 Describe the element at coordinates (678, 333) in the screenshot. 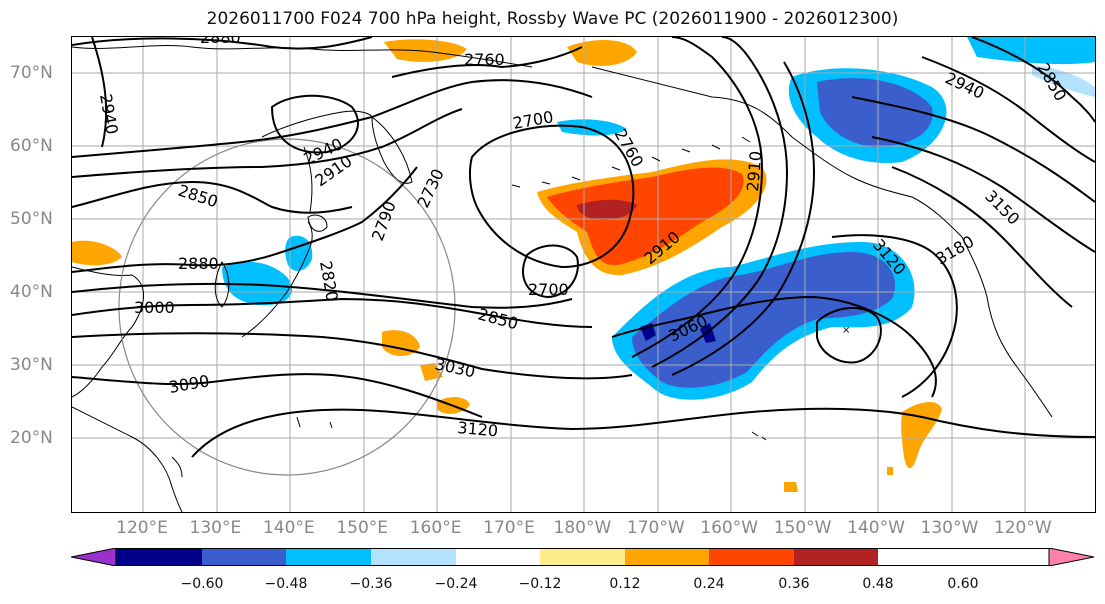

I see `shade-navy-pacific` at that location.